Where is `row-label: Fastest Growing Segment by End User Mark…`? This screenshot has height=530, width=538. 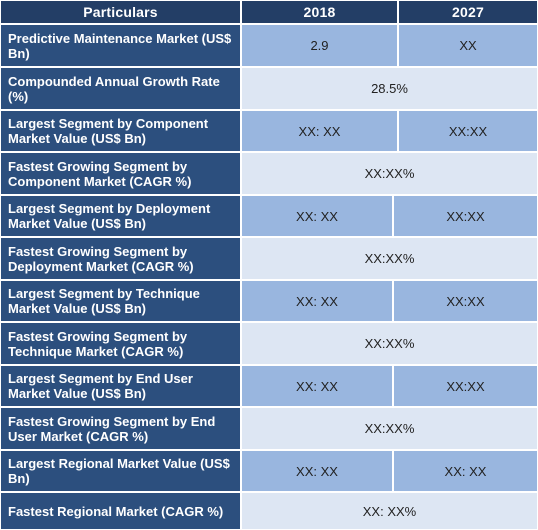
row-label: Fastest Growing Segment by End User Mark… is located at coordinates (120, 428).